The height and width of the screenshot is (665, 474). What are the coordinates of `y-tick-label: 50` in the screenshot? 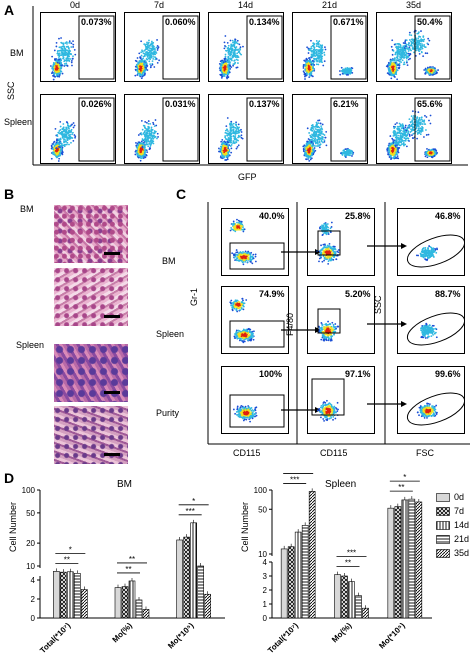 It's located at (30, 513).